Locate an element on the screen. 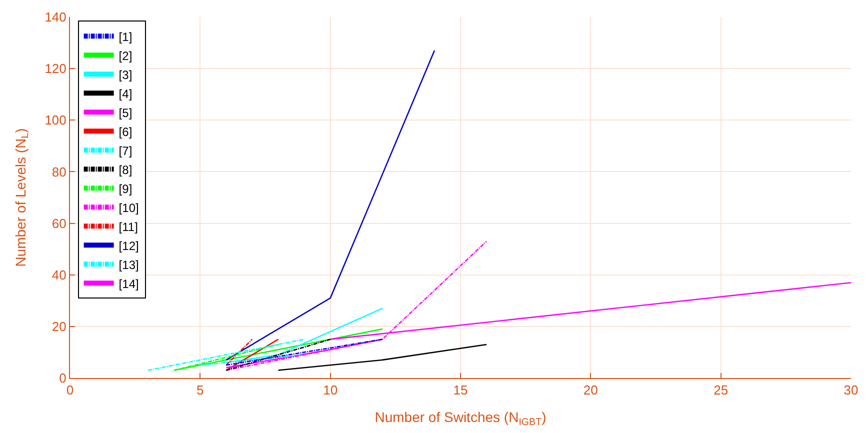 The image size is (868, 433). y-tick-label: 140 is located at coordinates (55, 17).